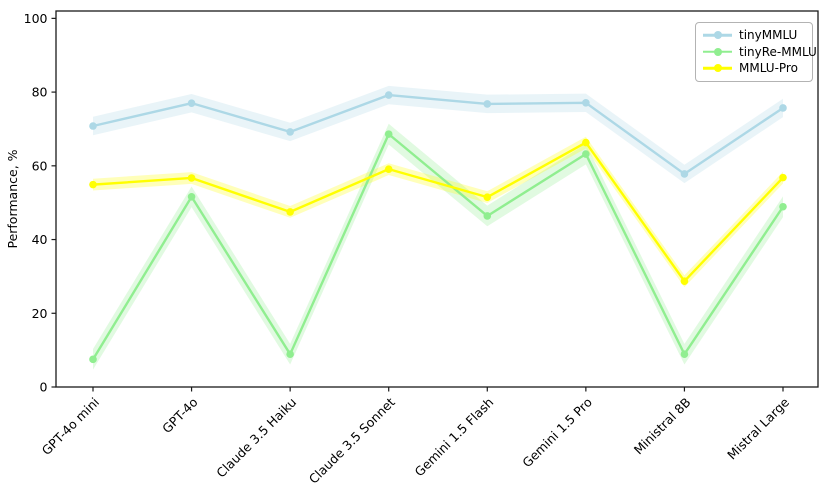 This screenshot has width=830, height=498. I want to click on legend-entry-tinymmlu: tinyMMLU, so click(754, 35).